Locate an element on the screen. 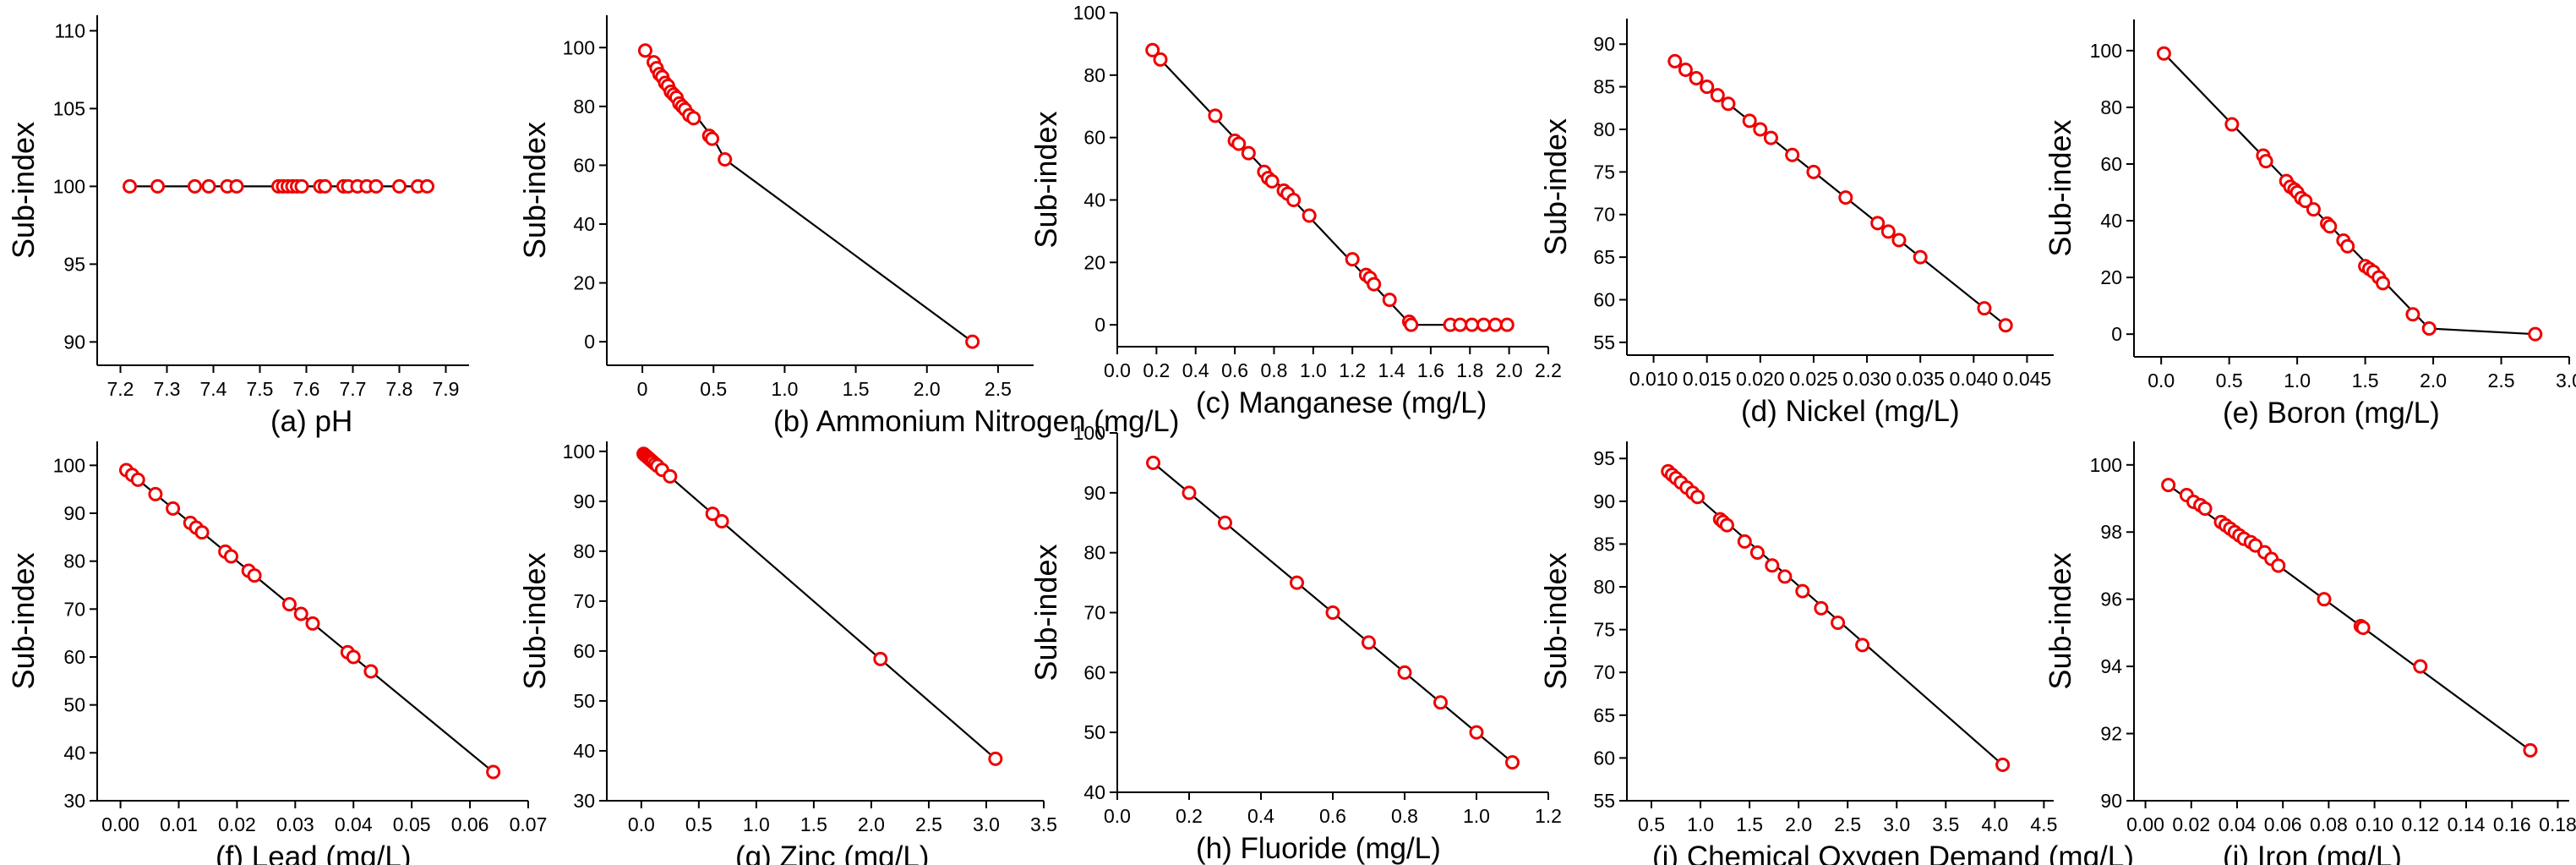 The height and width of the screenshot is (865, 2576). x-tick-label: 7.6 is located at coordinates (306, 389).